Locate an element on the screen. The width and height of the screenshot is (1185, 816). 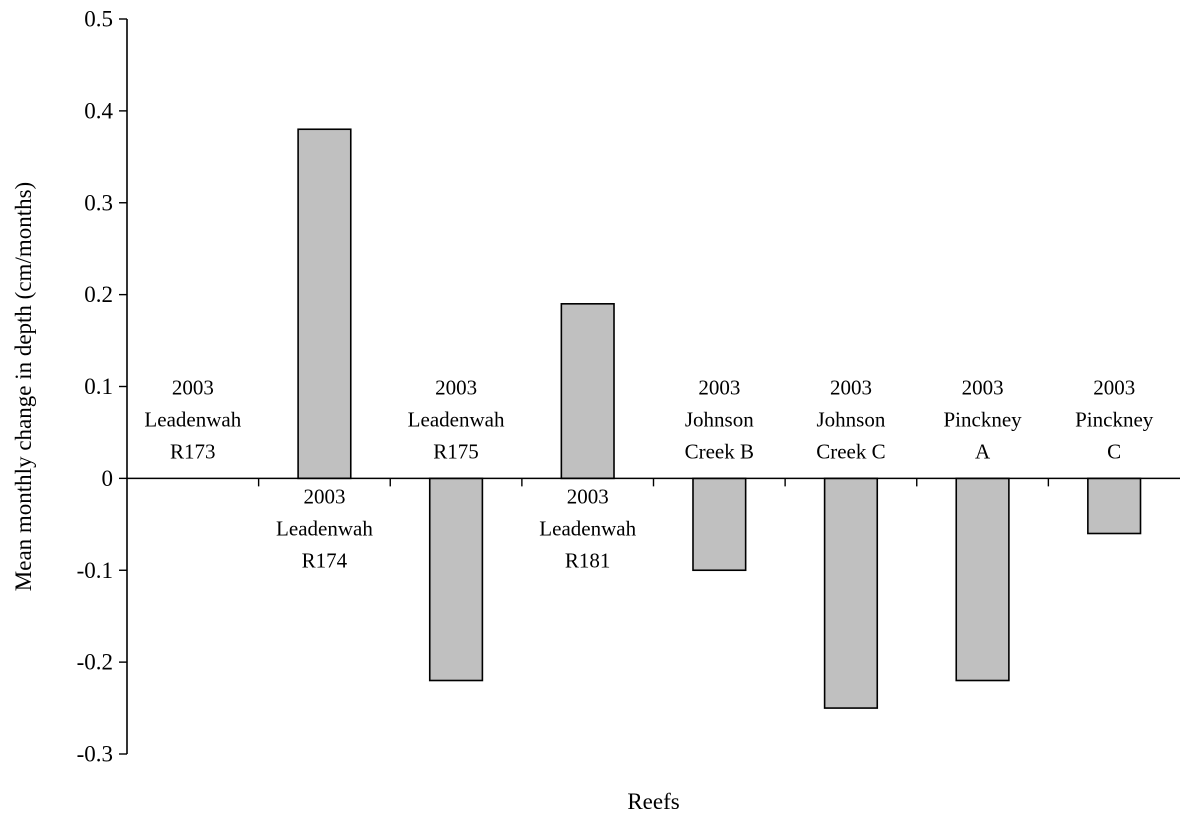
y-axis-title: Mean monthly change in depth (cm/months) is located at coordinates (23, 386).